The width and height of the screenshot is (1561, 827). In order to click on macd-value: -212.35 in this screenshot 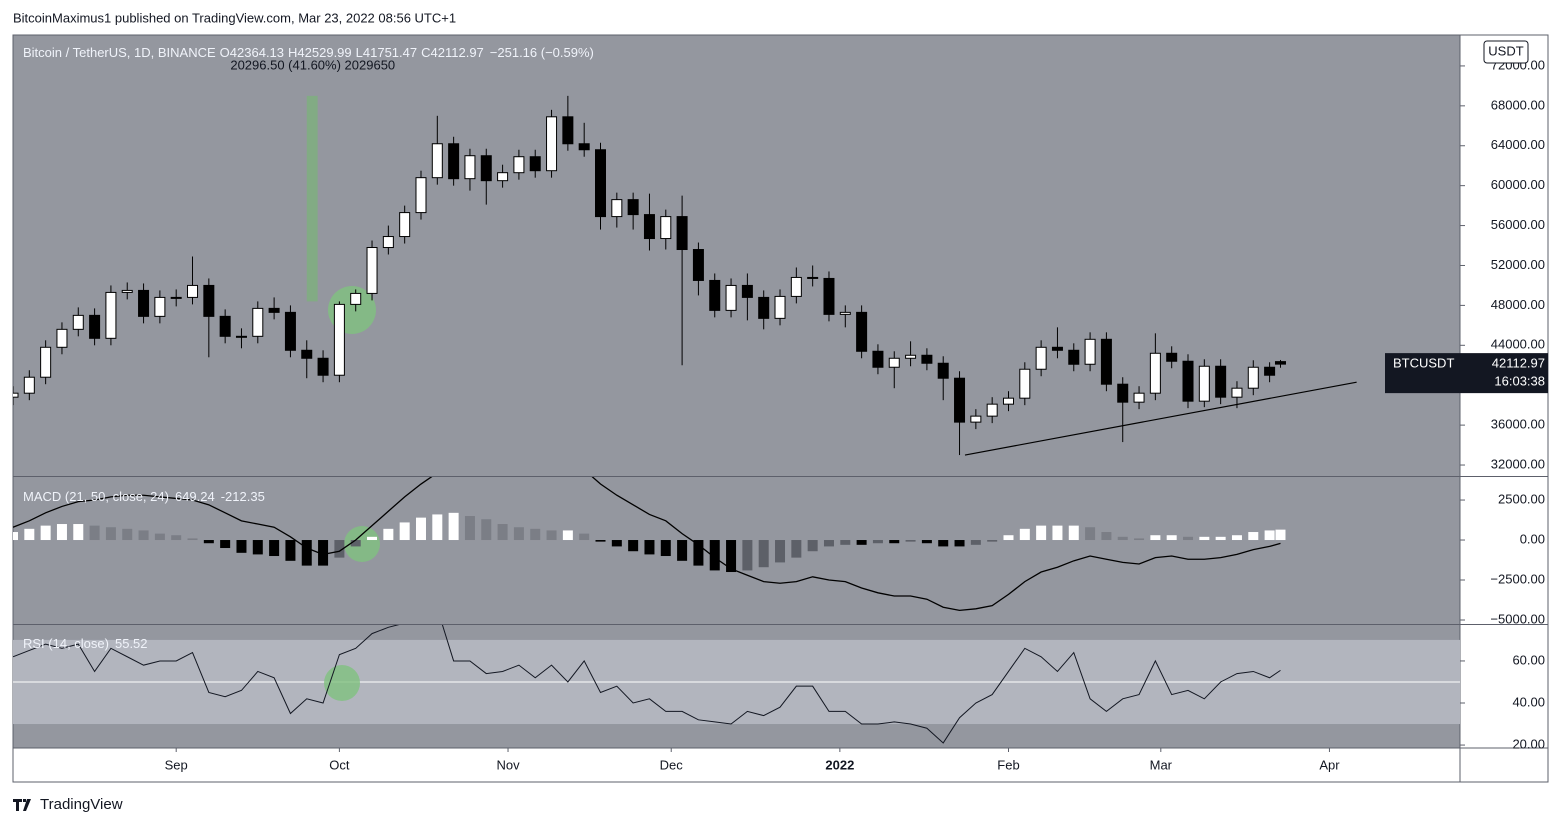, I will do `click(243, 496)`.